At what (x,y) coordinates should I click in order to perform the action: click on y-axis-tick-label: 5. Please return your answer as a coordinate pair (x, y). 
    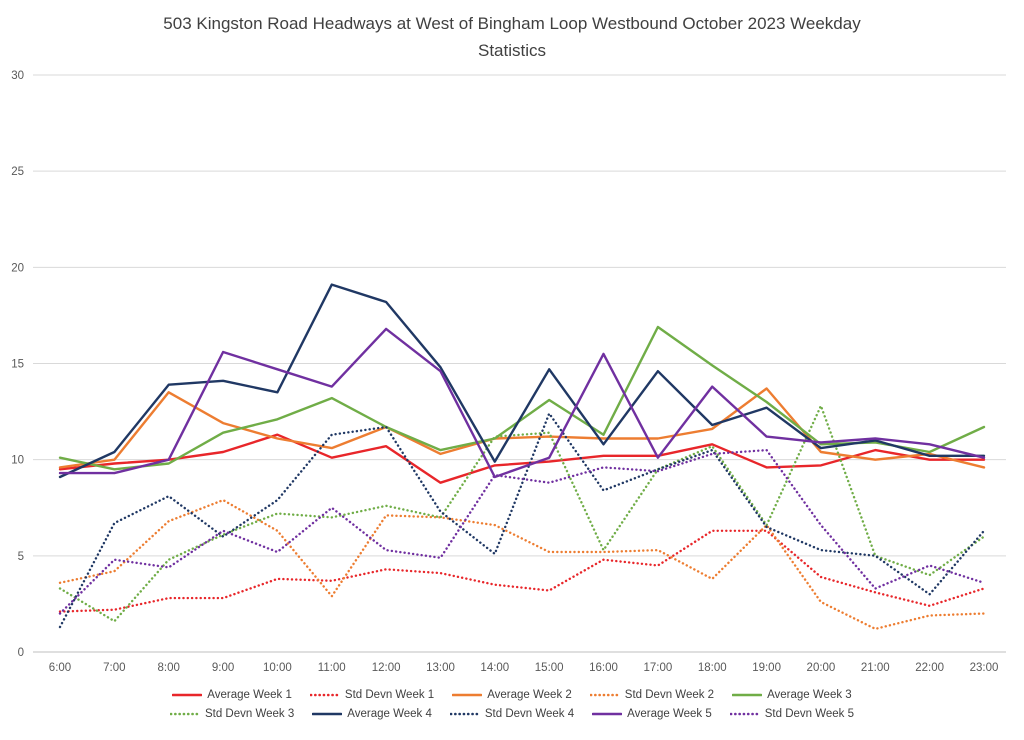
    Looking at the image, I should click on (21, 557).